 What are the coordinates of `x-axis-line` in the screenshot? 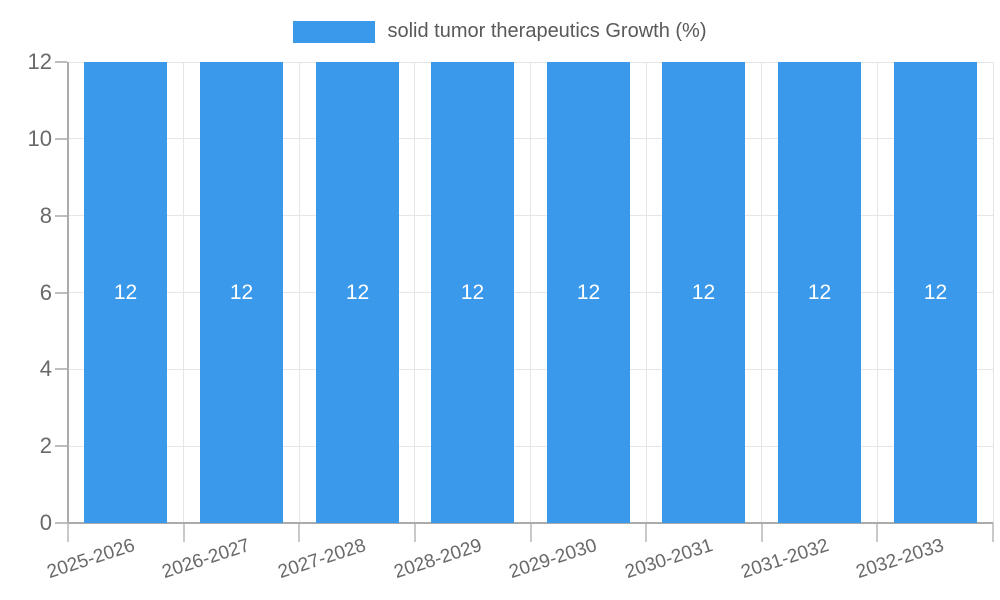 It's located at (530, 523).